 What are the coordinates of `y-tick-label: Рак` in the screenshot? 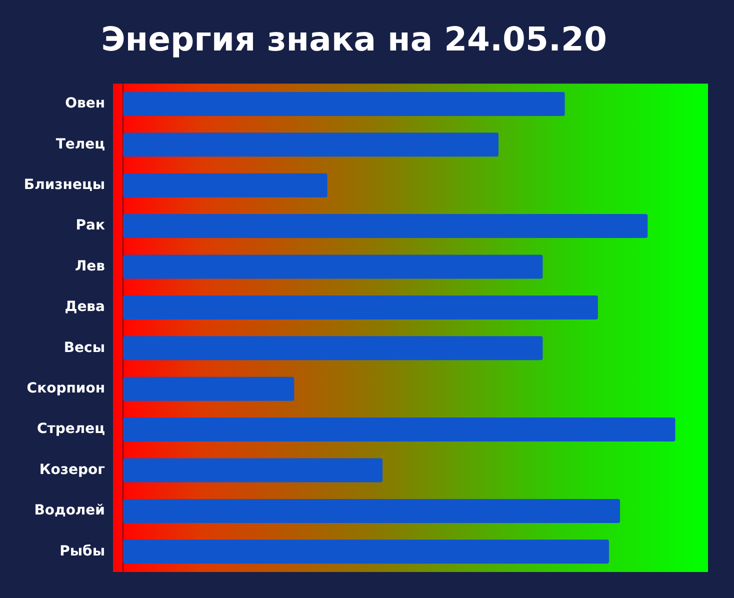 It's located at (91, 226).